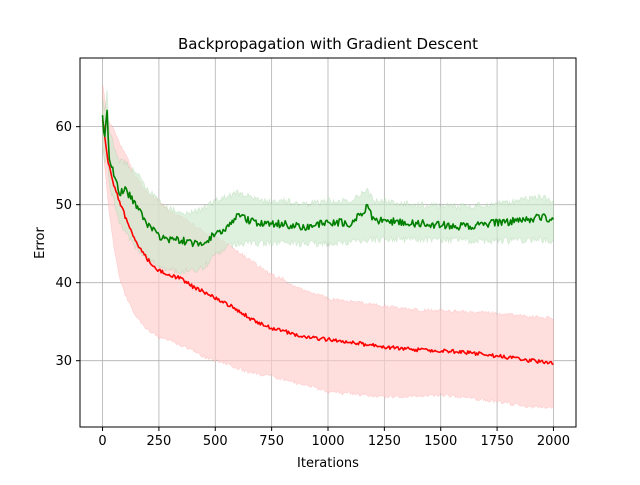 This screenshot has width=640, height=485. Describe the element at coordinates (158, 441) in the screenshot. I see `x-tick-label: 250` at that location.